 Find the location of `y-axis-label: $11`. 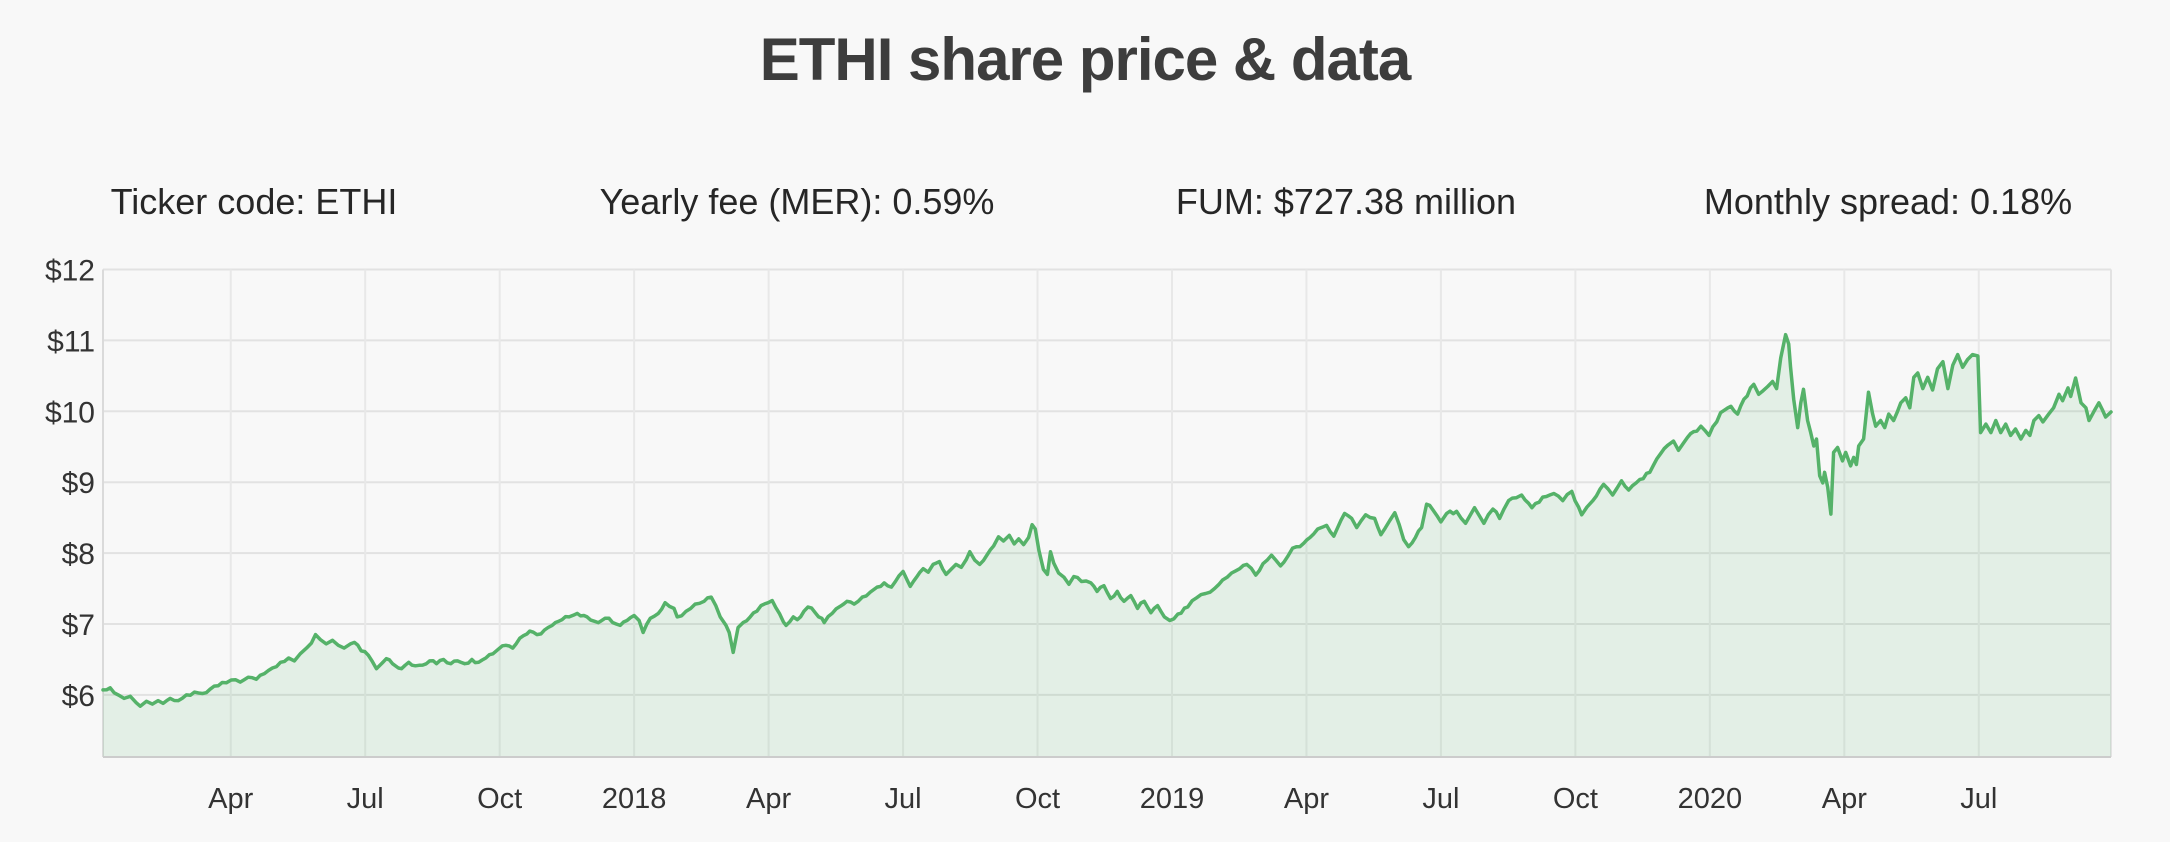

y-axis-label: $11 is located at coordinates (71, 341).